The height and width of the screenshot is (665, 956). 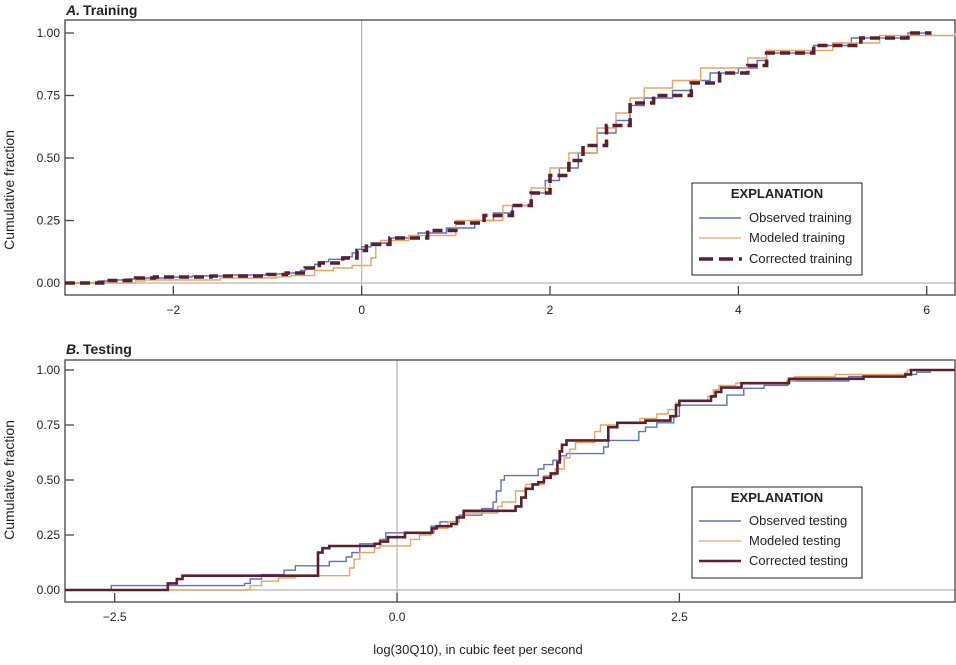 What do you see at coordinates (173, 310) in the screenshot?
I see `x-tick-label: −2` at bounding box center [173, 310].